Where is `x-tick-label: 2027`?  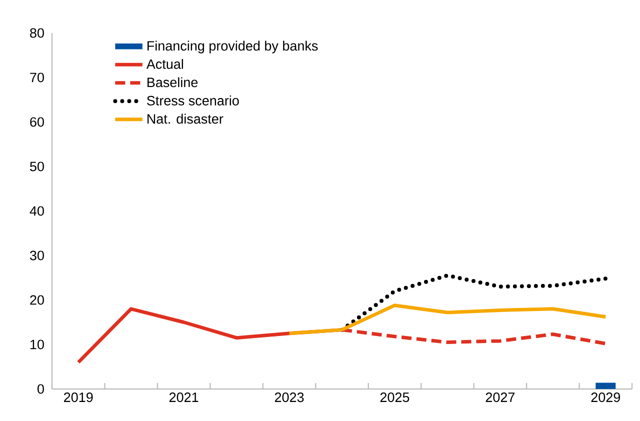
x-tick-label: 2027 is located at coordinates (500, 397).